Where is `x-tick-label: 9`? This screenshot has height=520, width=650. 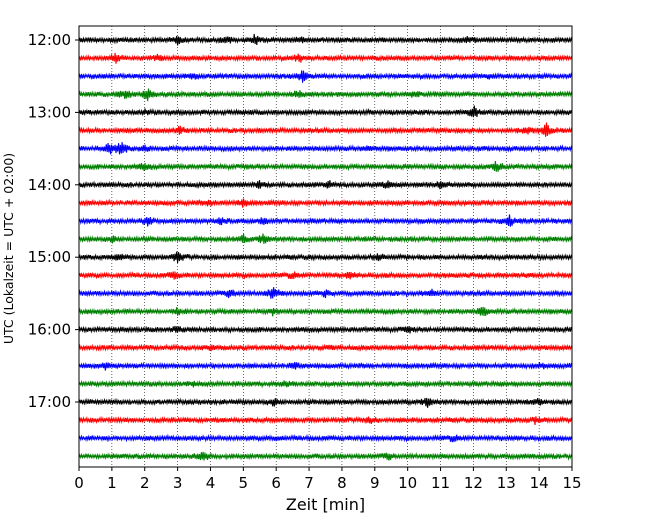 x-tick-label: 9 is located at coordinates (375, 483).